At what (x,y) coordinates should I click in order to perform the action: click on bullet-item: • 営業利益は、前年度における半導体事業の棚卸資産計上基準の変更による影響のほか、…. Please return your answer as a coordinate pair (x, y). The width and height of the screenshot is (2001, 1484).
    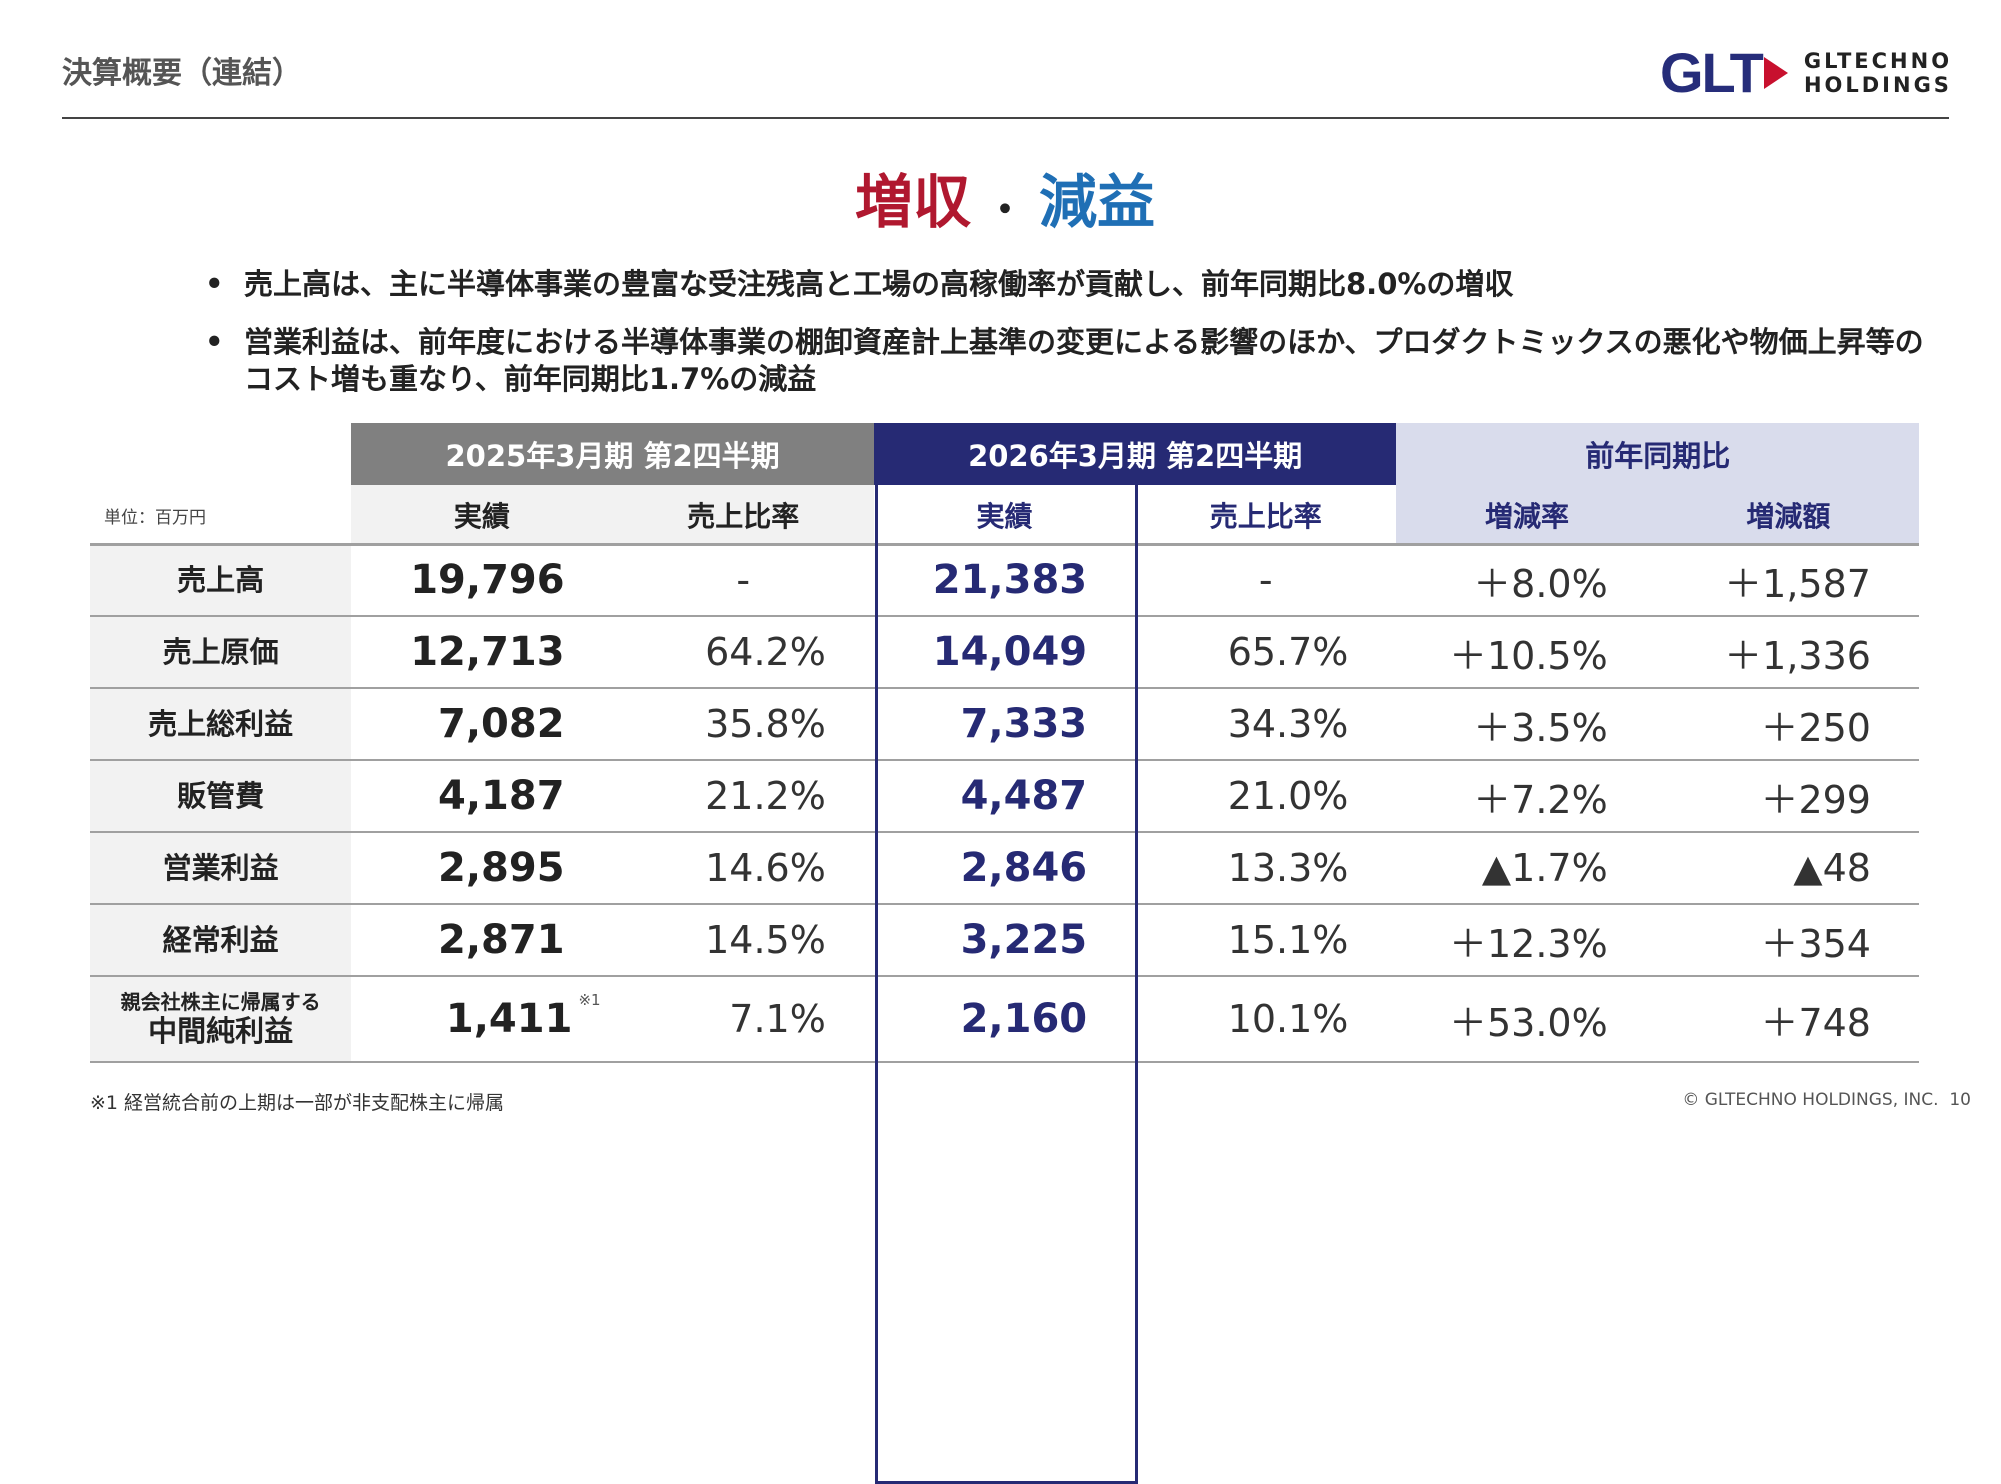
    Looking at the image, I should click on (1065, 361).